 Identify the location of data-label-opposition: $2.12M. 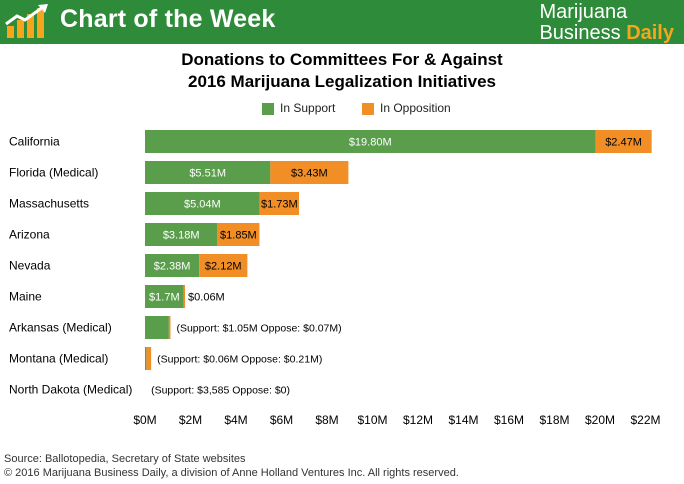
(223, 267).